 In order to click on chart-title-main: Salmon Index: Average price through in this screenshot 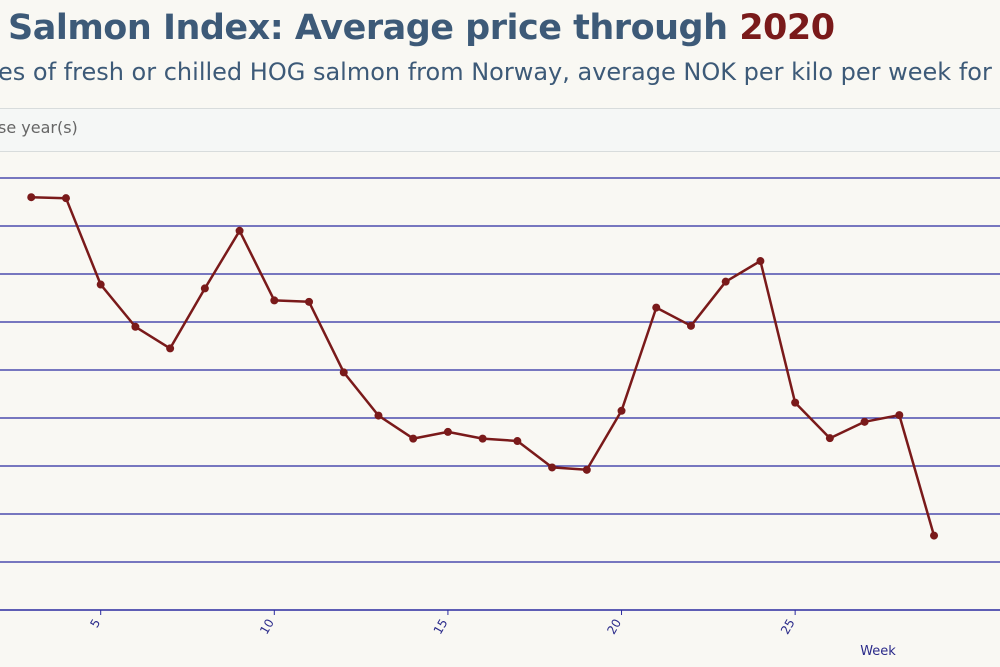, I will do `click(374, 28)`.